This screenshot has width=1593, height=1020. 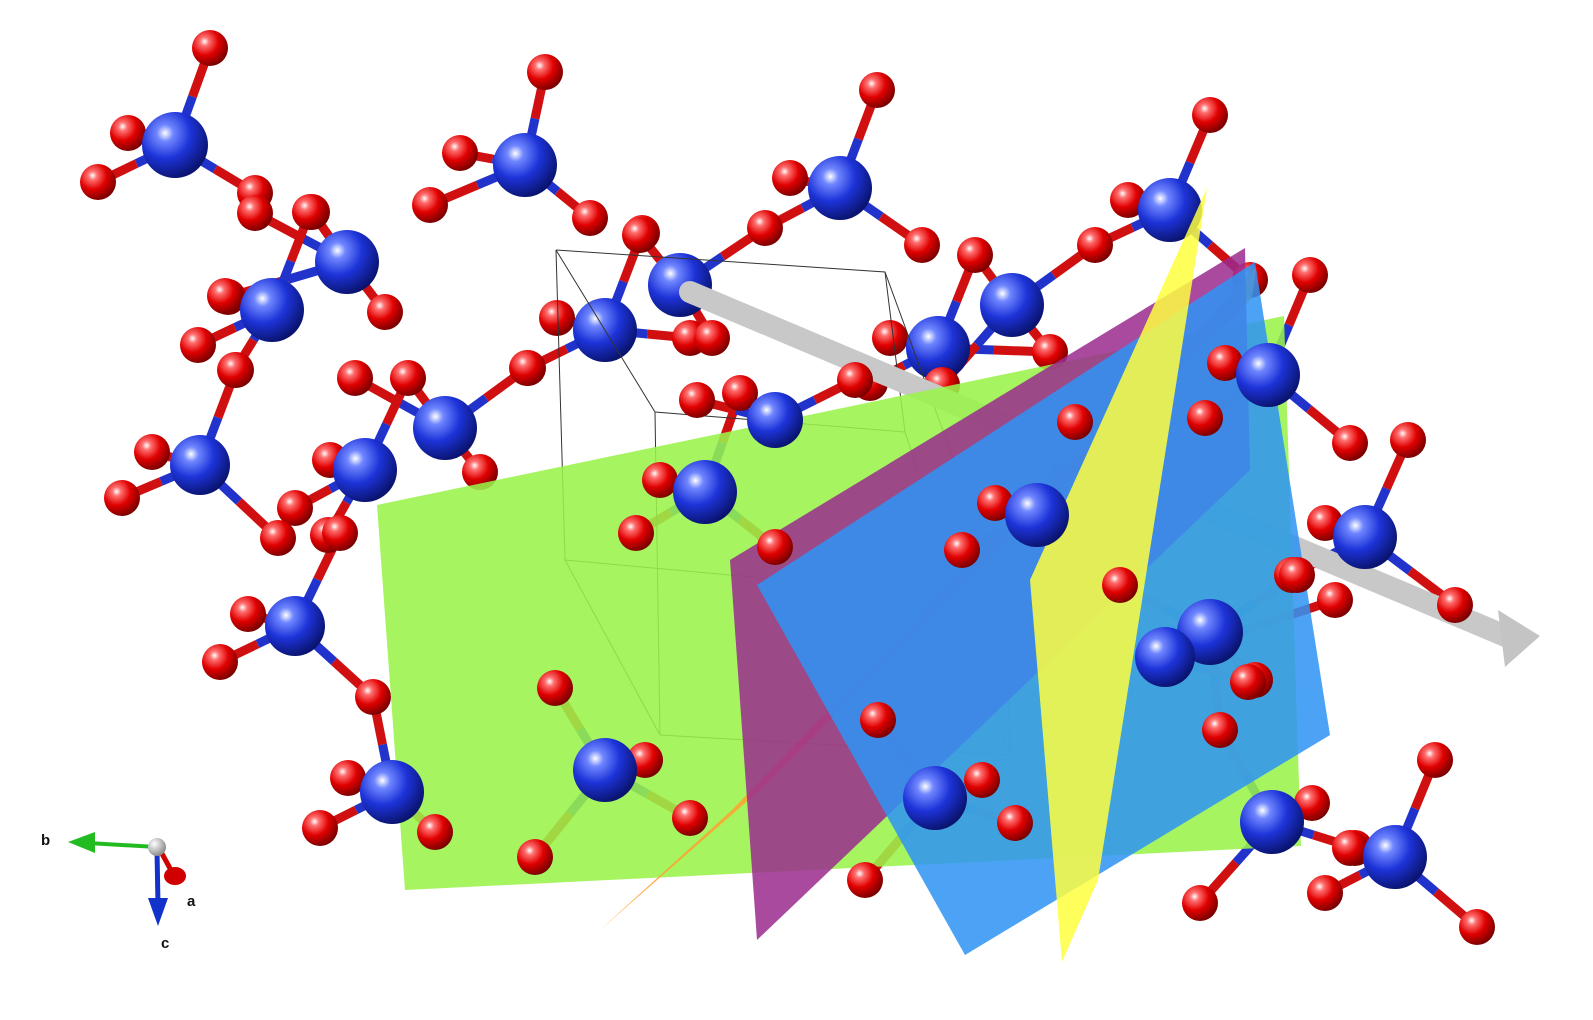 What do you see at coordinates (175, 876) in the screenshot?
I see `a-axis-arrowhead` at bounding box center [175, 876].